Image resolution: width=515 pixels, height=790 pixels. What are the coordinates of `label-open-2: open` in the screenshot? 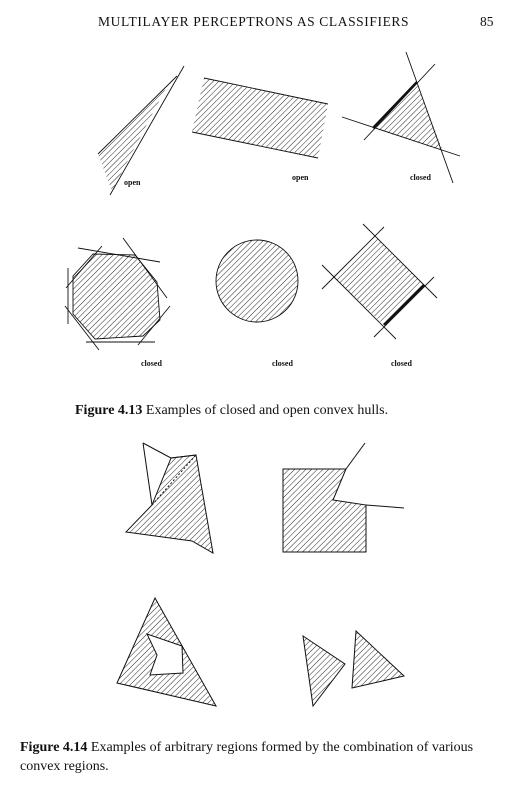 It's located at (300, 177).